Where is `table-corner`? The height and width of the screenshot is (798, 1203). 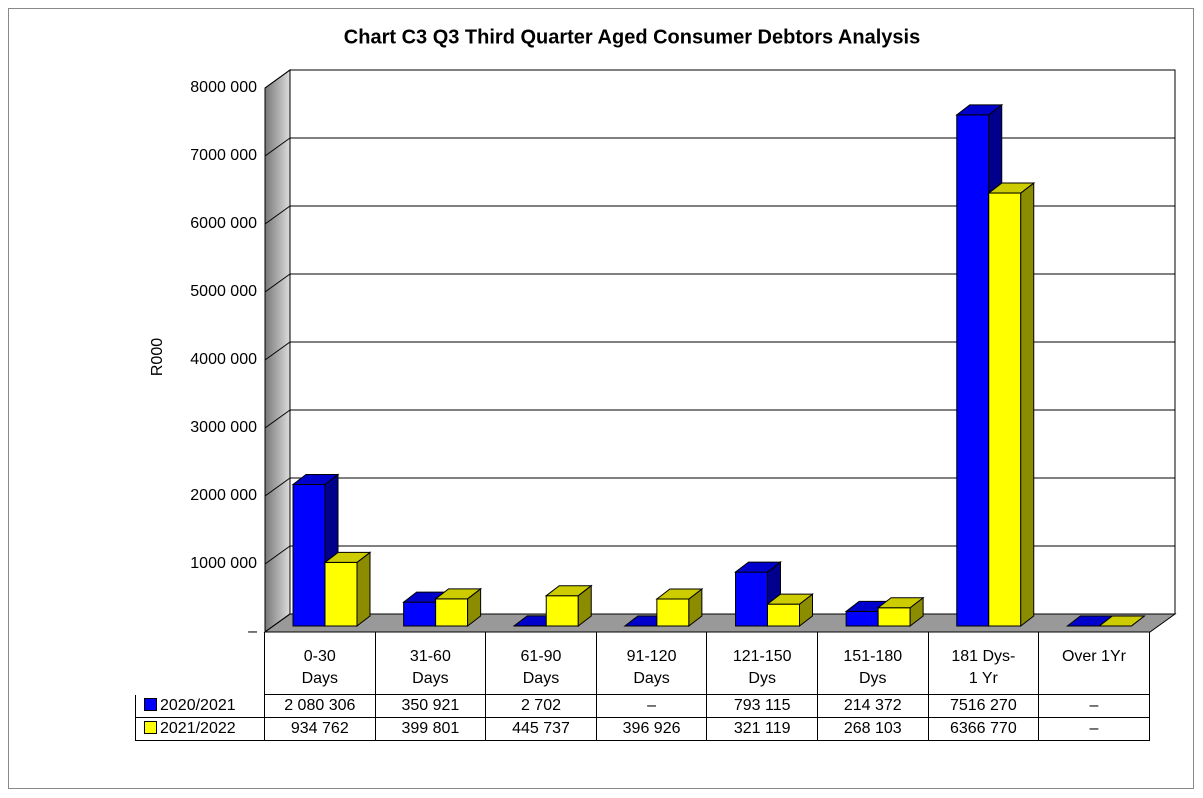 table-corner is located at coordinates (200, 663).